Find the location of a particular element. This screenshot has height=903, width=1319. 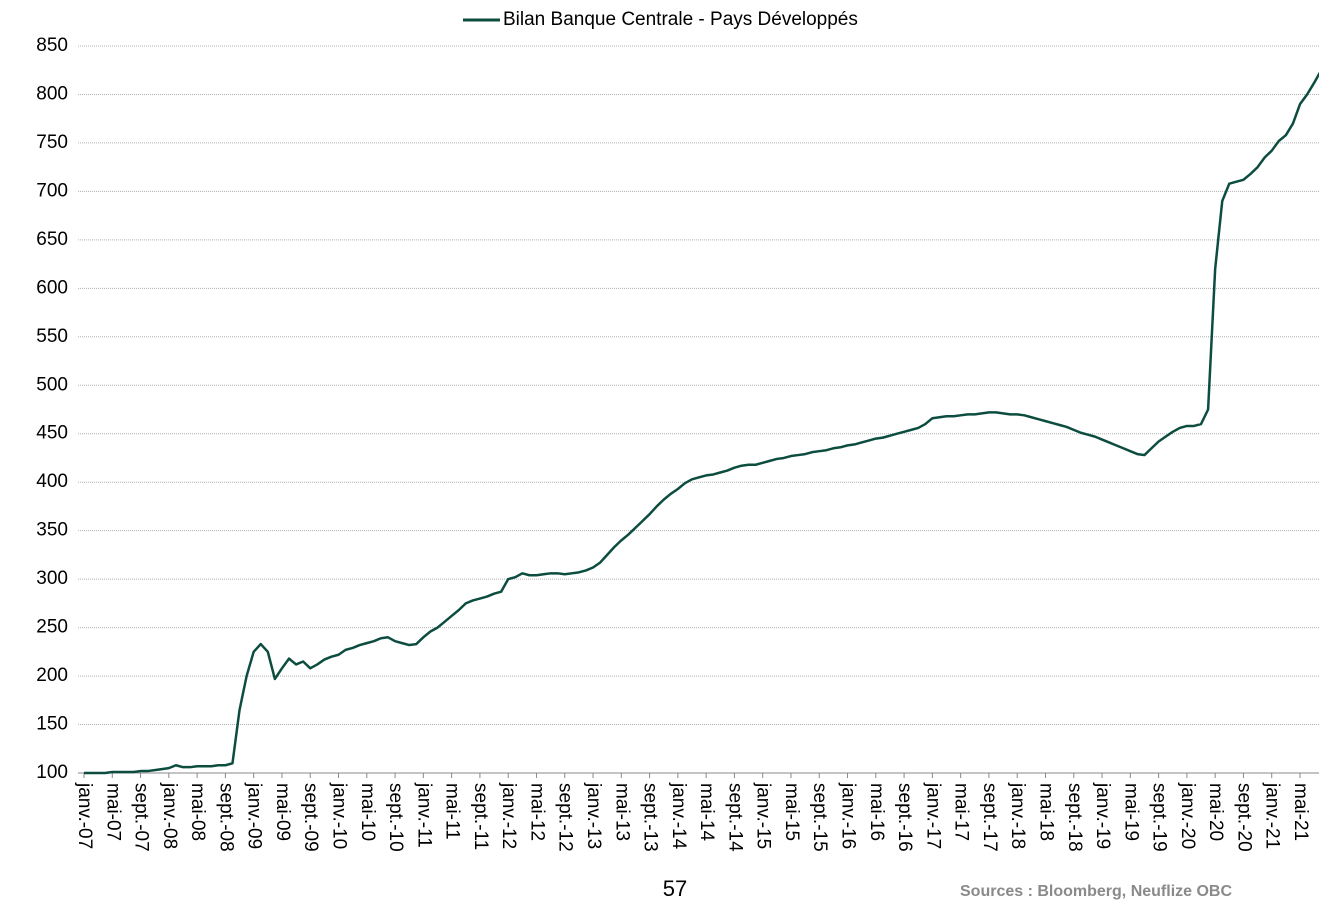

y-tick-label: 700 is located at coordinates (52, 190).